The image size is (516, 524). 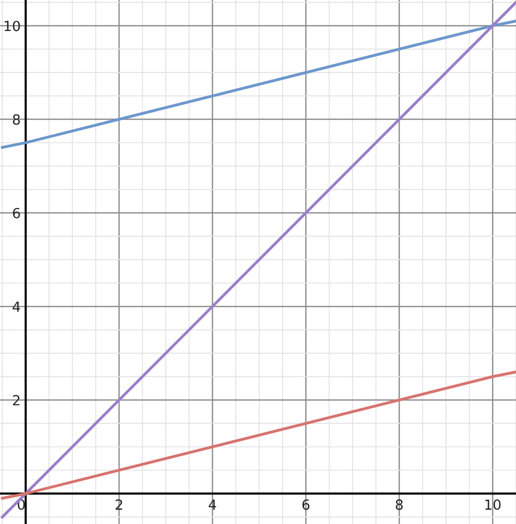 What do you see at coordinates (16, 400) in the screenshot?
I see `y-tick-label: 2` at bounding box center [16, 400].